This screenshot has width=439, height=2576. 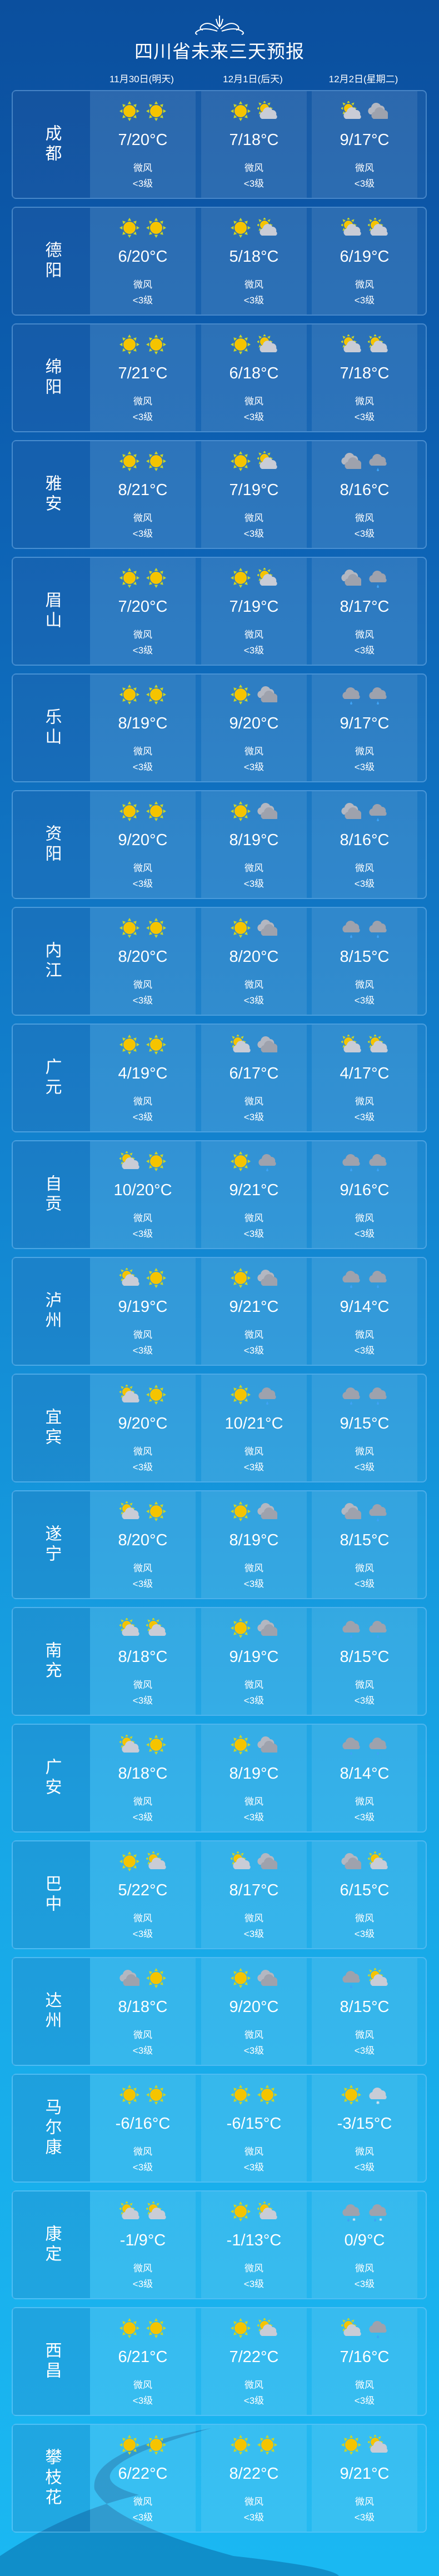 I want to click on city-name-column: 资阳, so click(x=51, y=844).